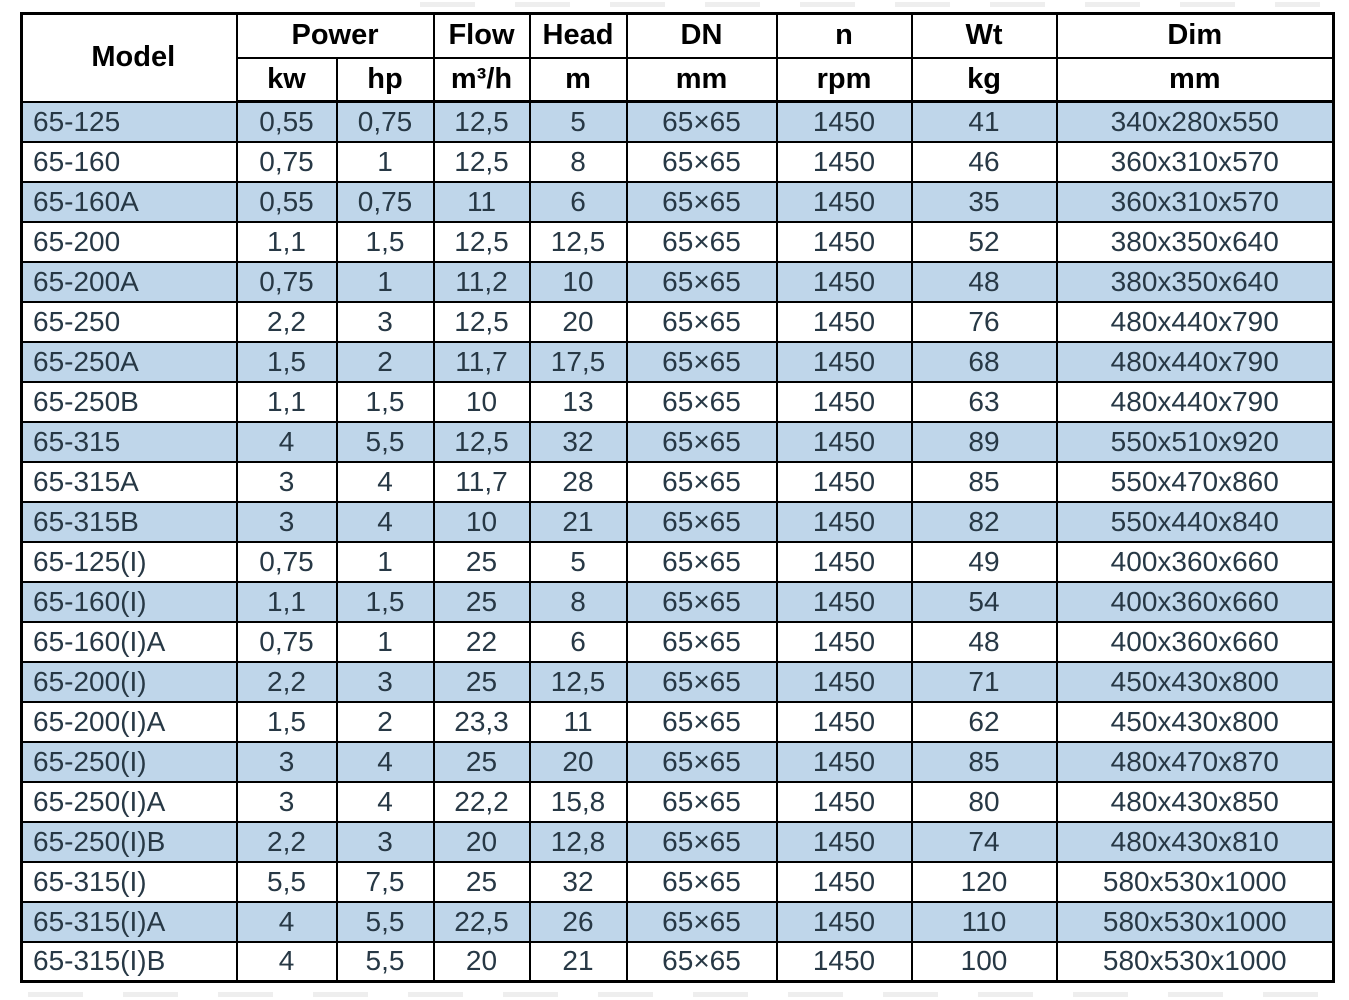 The image size is (1349, 1000). What do you see at coordinates (578, 601) in the screenshot?
I see `value-cell: 8` at bounding box center [578, 601].